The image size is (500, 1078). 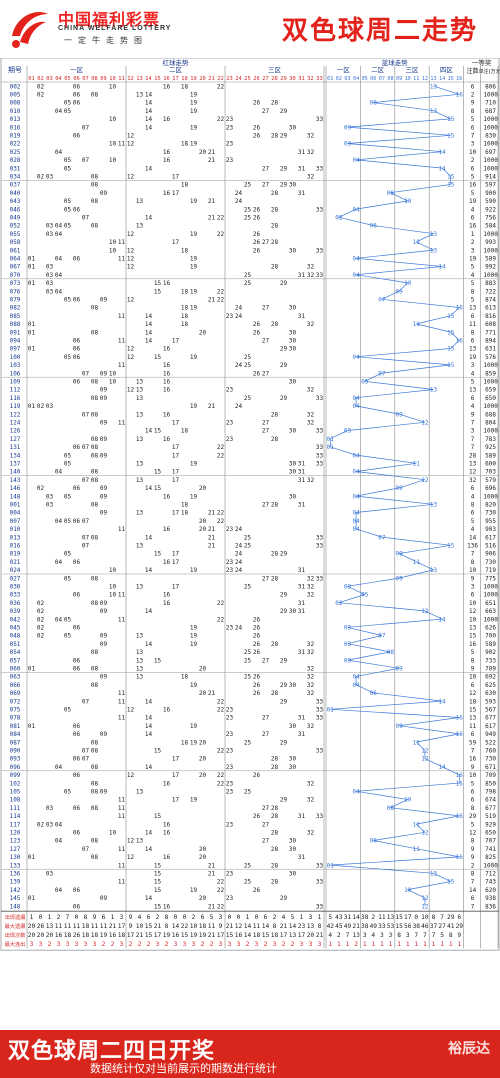 What do you see at coordinates (15, 874) in the screenshot?
I see `issue-number: 136` at bounding box center [15, 874].